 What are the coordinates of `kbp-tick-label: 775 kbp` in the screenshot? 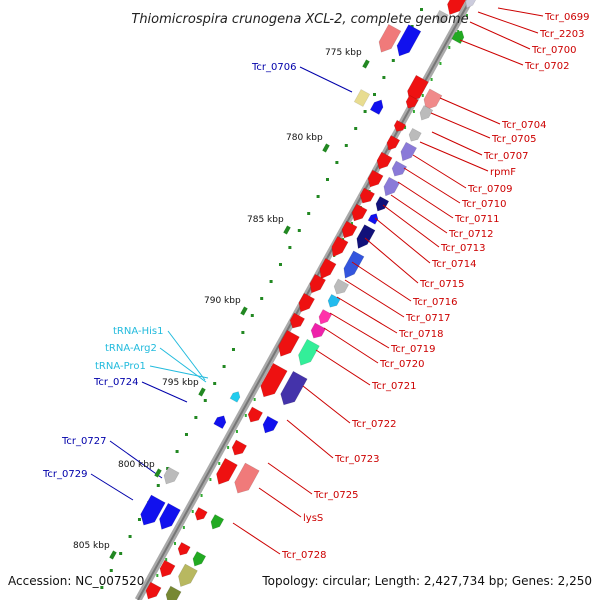 It's located at (343, 53).